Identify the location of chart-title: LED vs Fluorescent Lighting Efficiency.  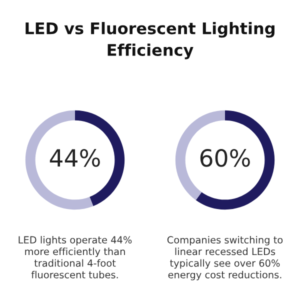
(150, 41).